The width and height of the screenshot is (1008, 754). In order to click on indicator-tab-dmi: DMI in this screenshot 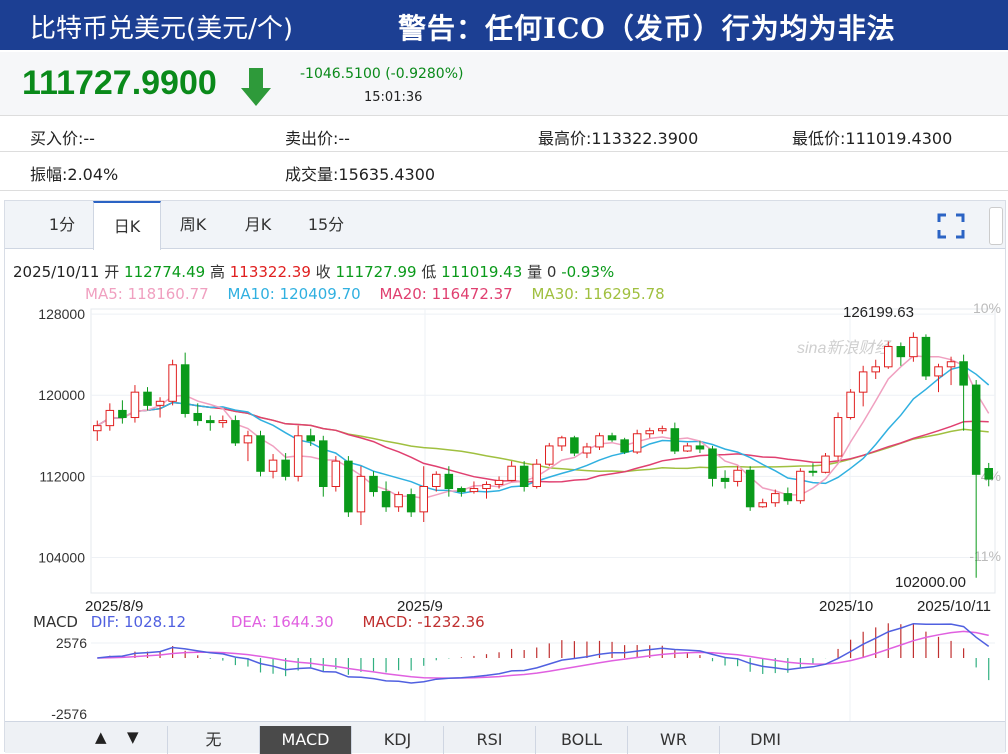, I will do `click(765, 740)`.